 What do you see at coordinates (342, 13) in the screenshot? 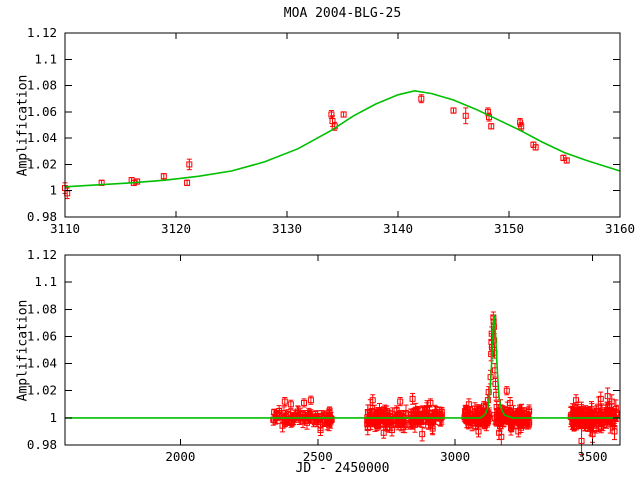
I see `chart-title: MOA 2004-BLG-25` at bounding box center [342, 13].